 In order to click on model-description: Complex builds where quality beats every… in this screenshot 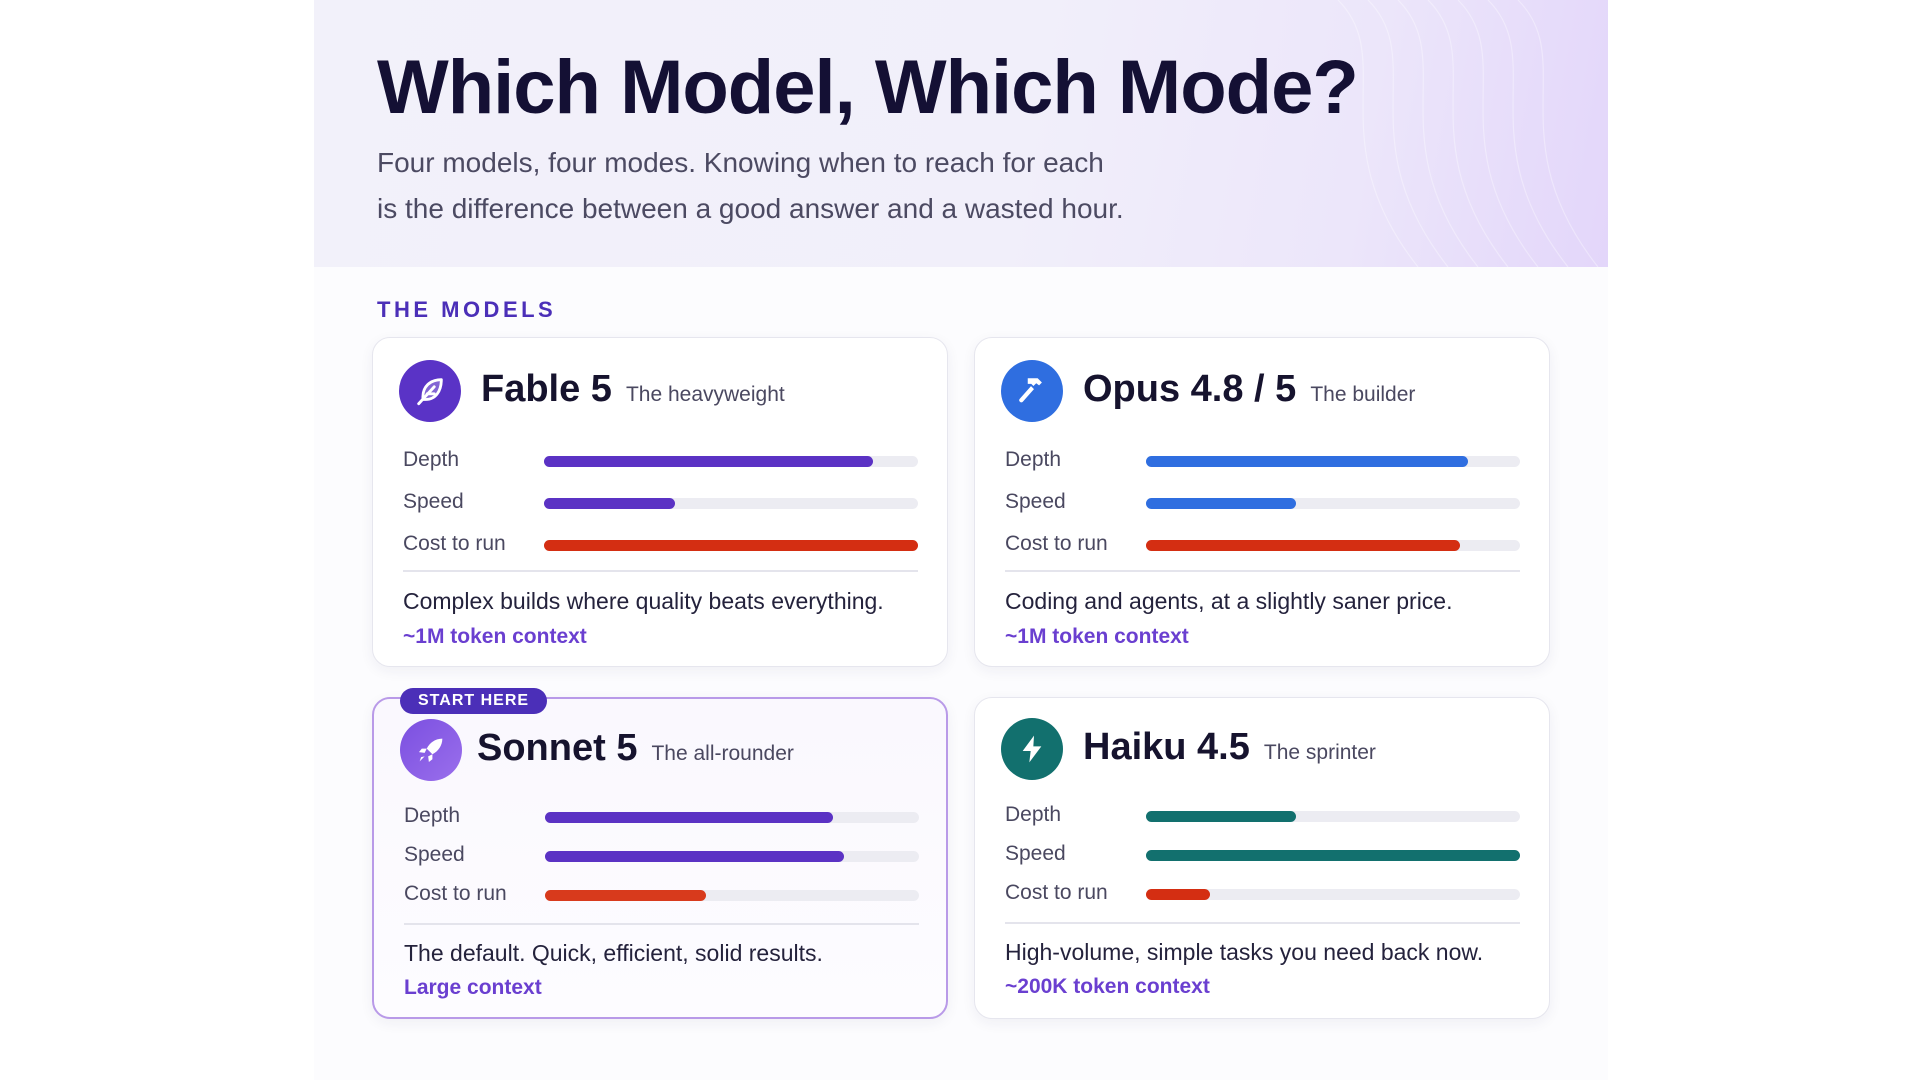, I will do `click(643, 601)`.